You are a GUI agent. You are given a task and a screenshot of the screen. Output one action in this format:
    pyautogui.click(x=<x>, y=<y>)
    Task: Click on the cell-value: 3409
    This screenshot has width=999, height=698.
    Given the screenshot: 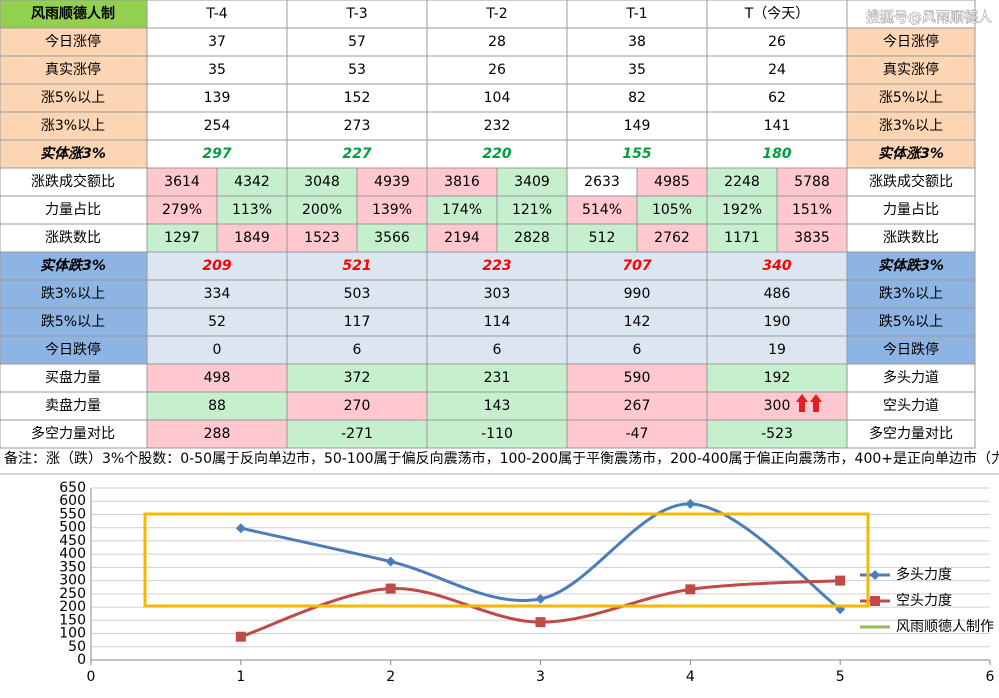 What is the action you would take?
    pyautogui.click(x=532, y=182)
    